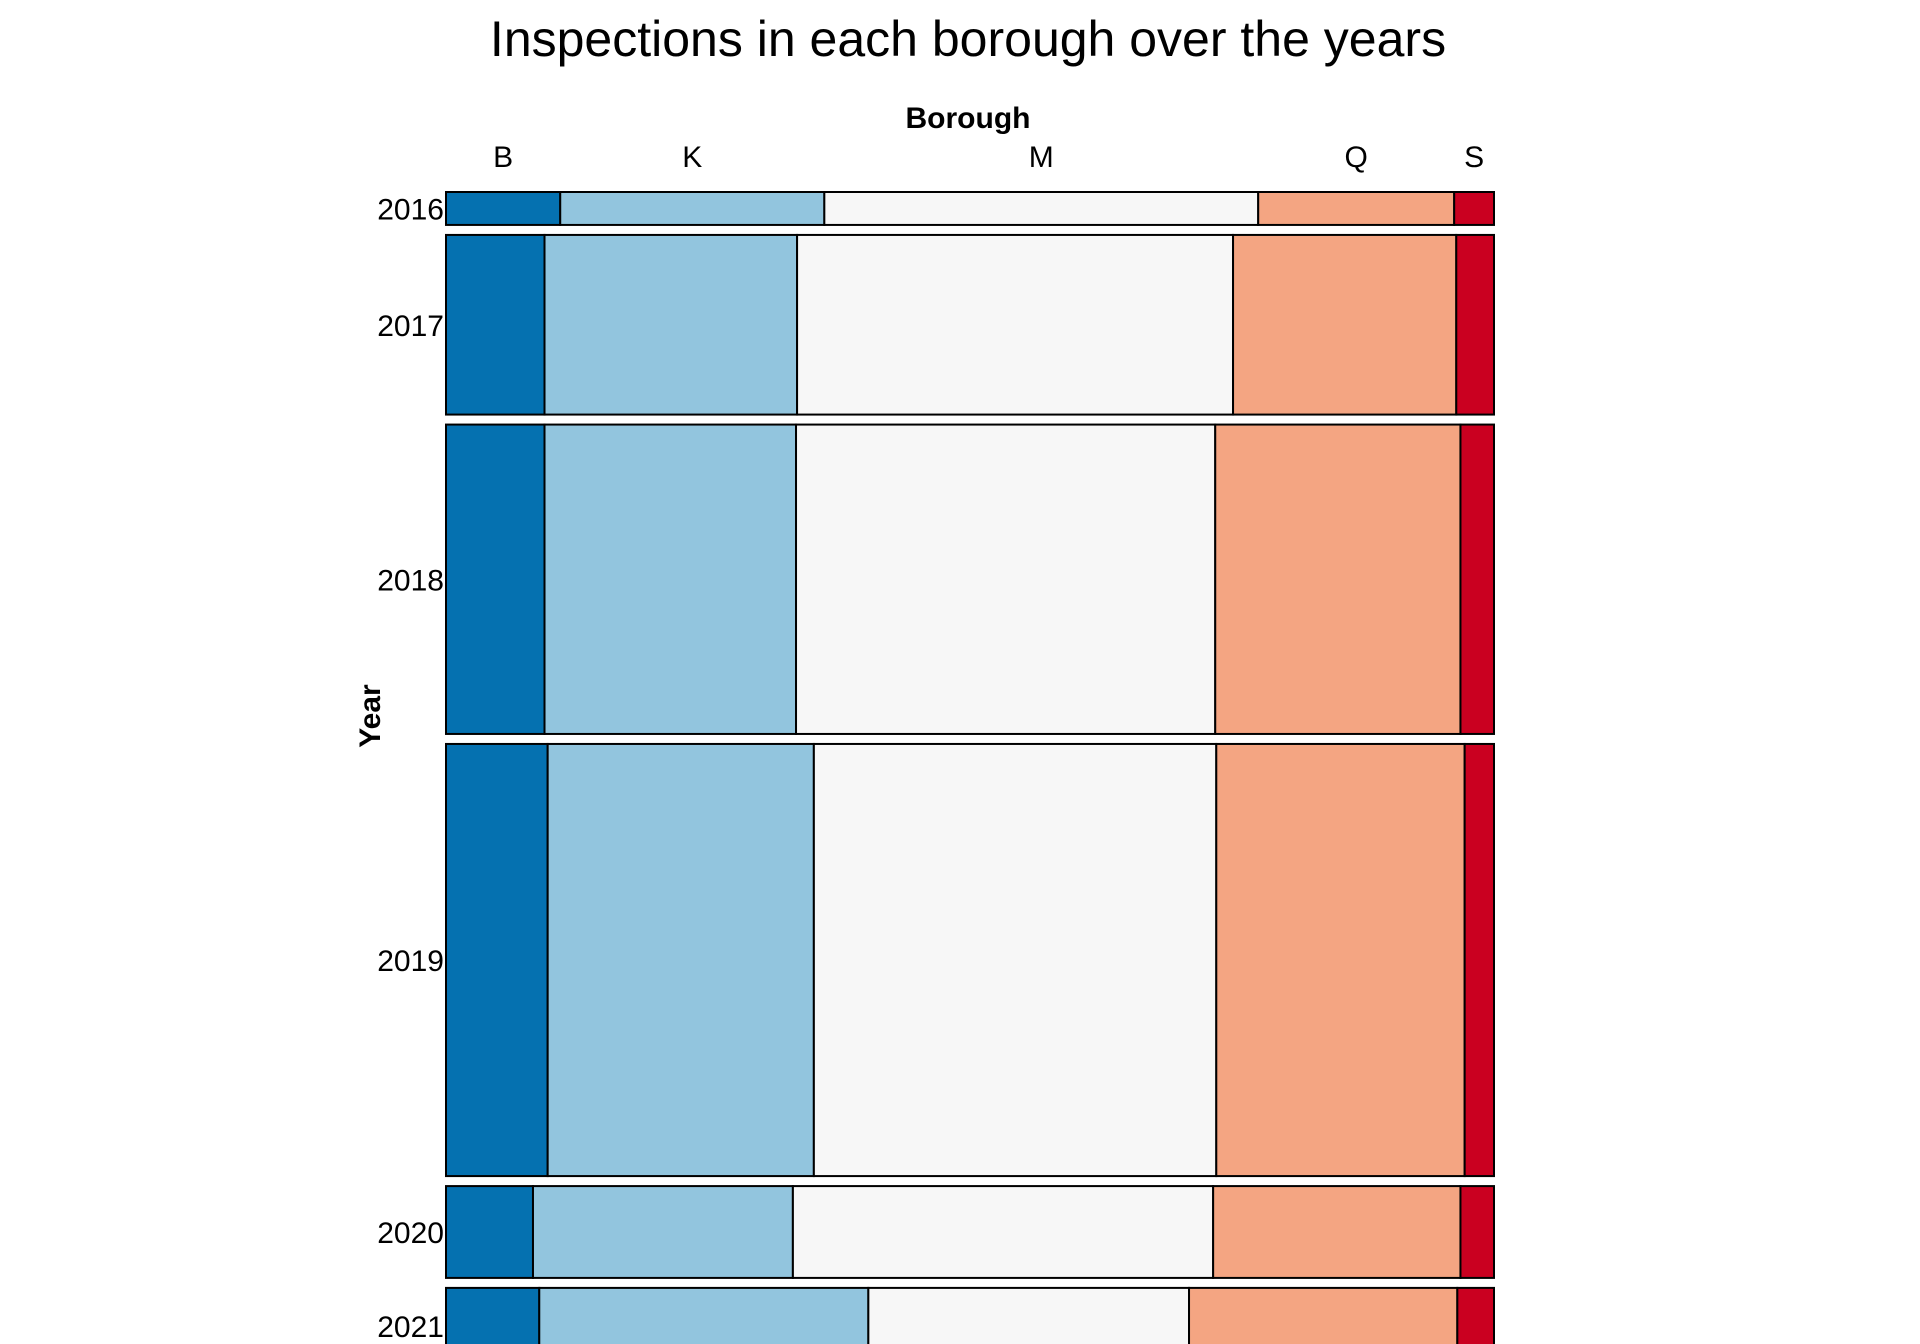 This screenshot has width=1920, height=1344. Describe the element at coordinates (1338, 579) in the screenshot. I see `tile-2018-Q` at that location.